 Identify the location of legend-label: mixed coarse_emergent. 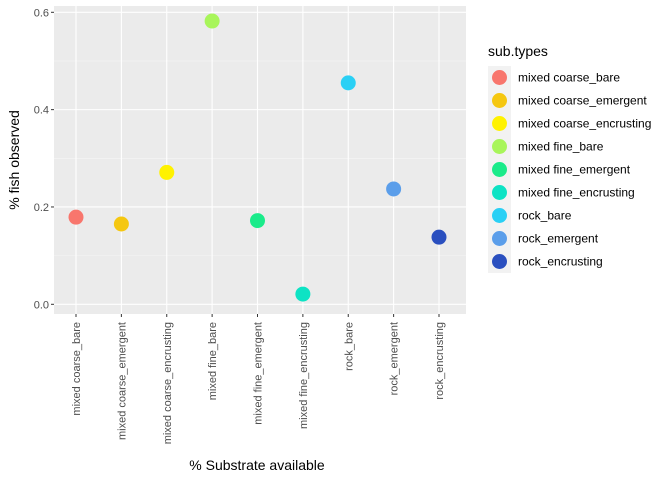
(582, 101).